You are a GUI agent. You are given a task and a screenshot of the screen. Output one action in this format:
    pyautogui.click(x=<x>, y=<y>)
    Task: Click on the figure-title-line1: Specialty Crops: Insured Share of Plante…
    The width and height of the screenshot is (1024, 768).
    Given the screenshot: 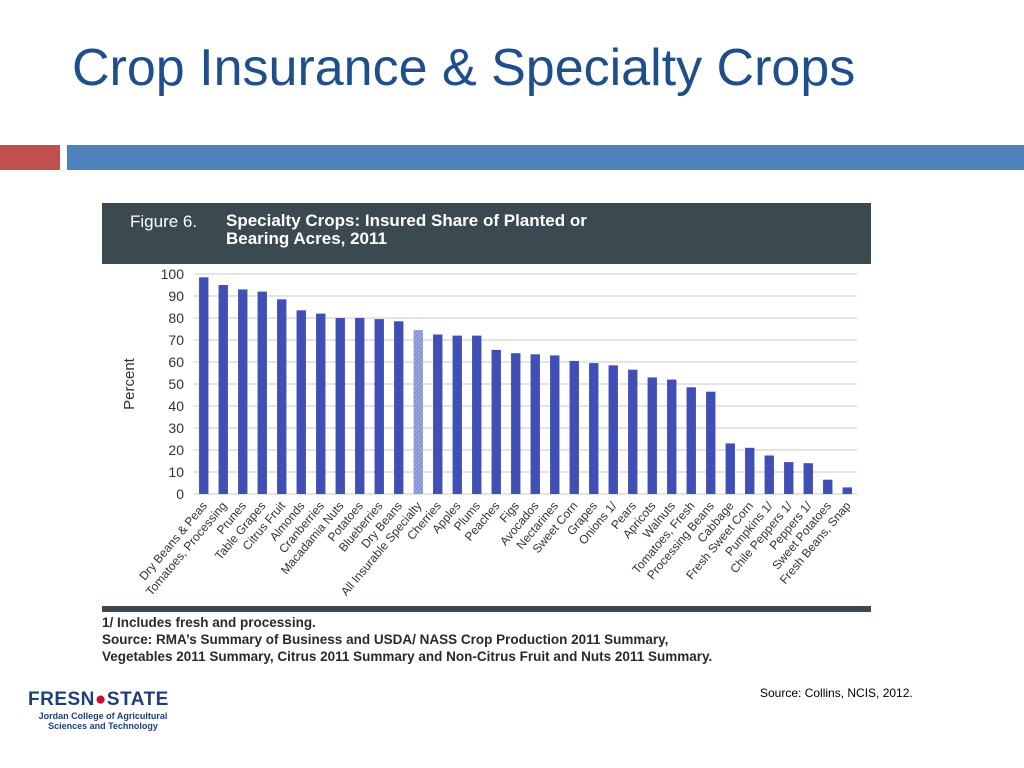 What is the action you would take?
    pyautogui.click(x=406, y=220)
    